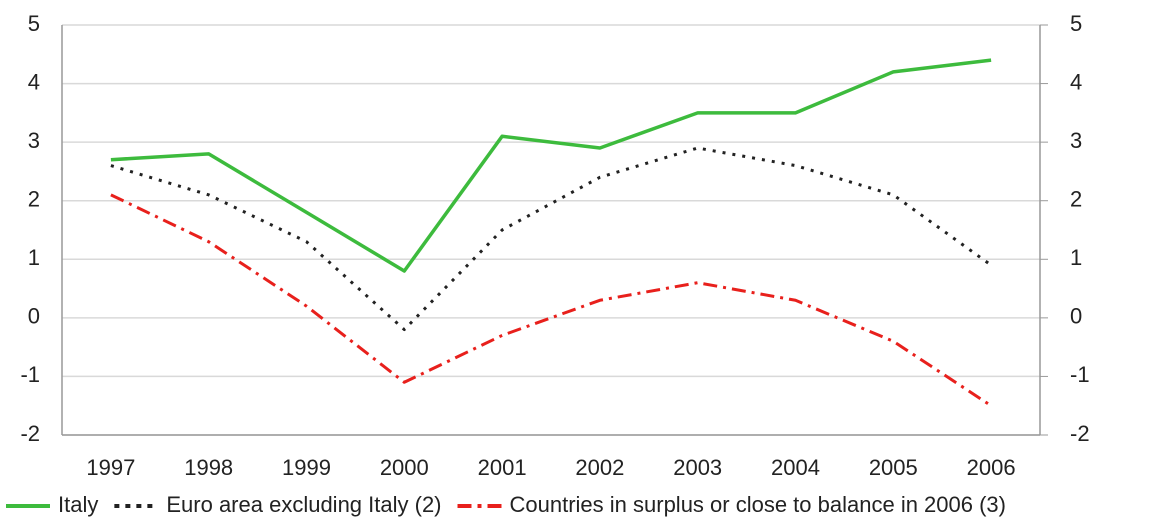  Describe the element at coordinates (30, 433) in the screenshot. I see `y-tick-label: -2` at that location.